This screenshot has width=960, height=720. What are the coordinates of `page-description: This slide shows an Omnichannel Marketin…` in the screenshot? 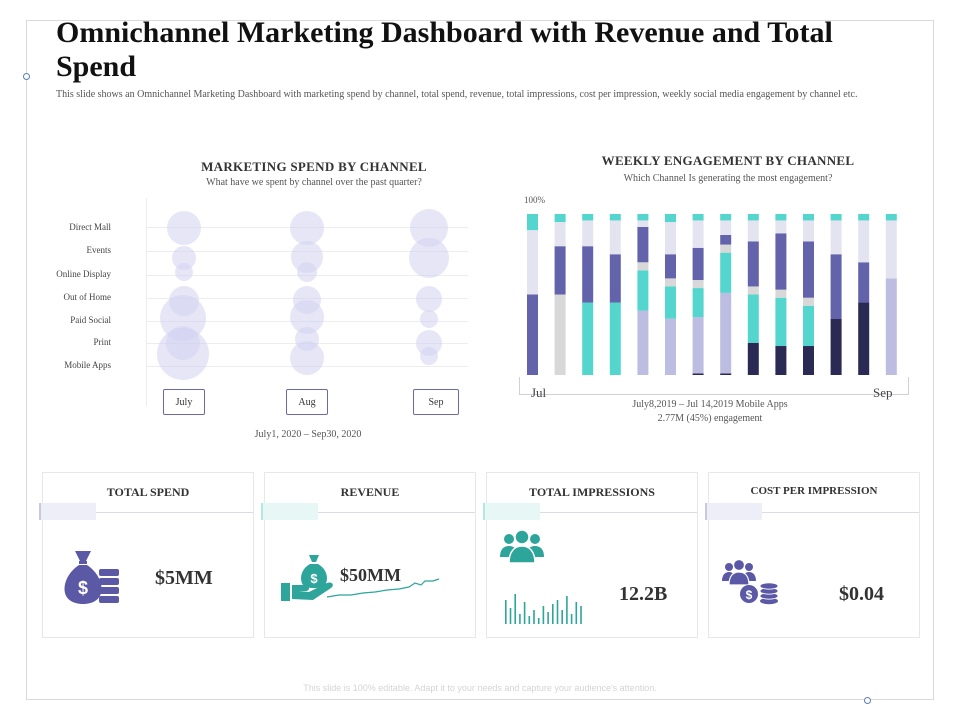 It's located at (457, 94).